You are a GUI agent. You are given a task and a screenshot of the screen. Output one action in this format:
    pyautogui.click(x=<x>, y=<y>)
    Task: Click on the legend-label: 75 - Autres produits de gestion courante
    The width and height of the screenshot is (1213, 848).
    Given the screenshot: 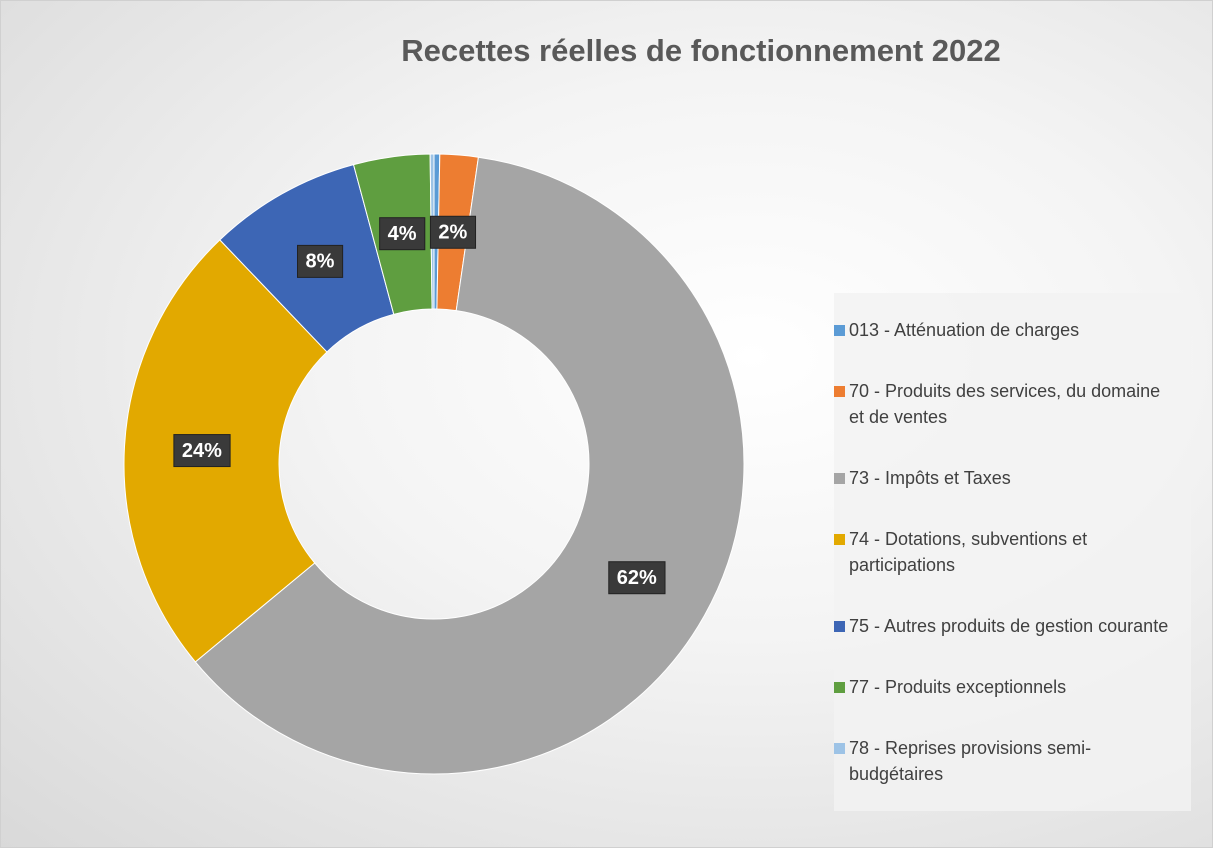 What is the action you would take?
    pyautogui.click(x=1009, y=626)
    